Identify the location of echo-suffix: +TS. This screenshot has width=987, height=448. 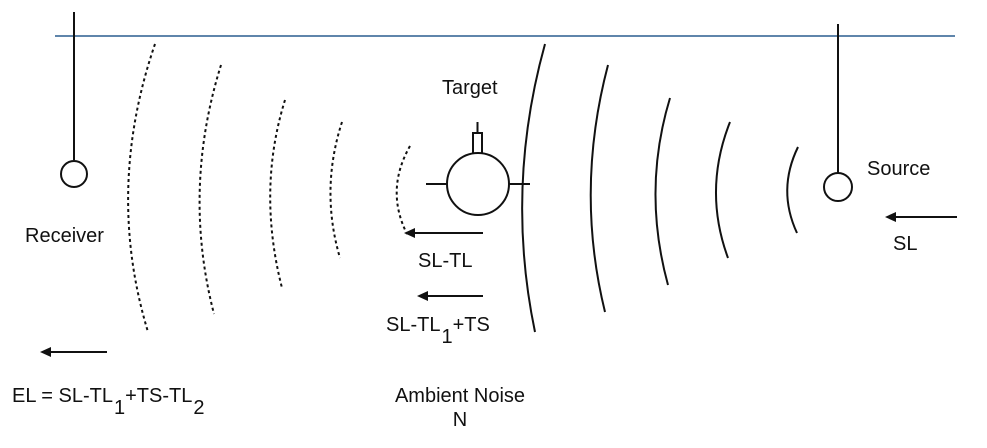
(471, 325).